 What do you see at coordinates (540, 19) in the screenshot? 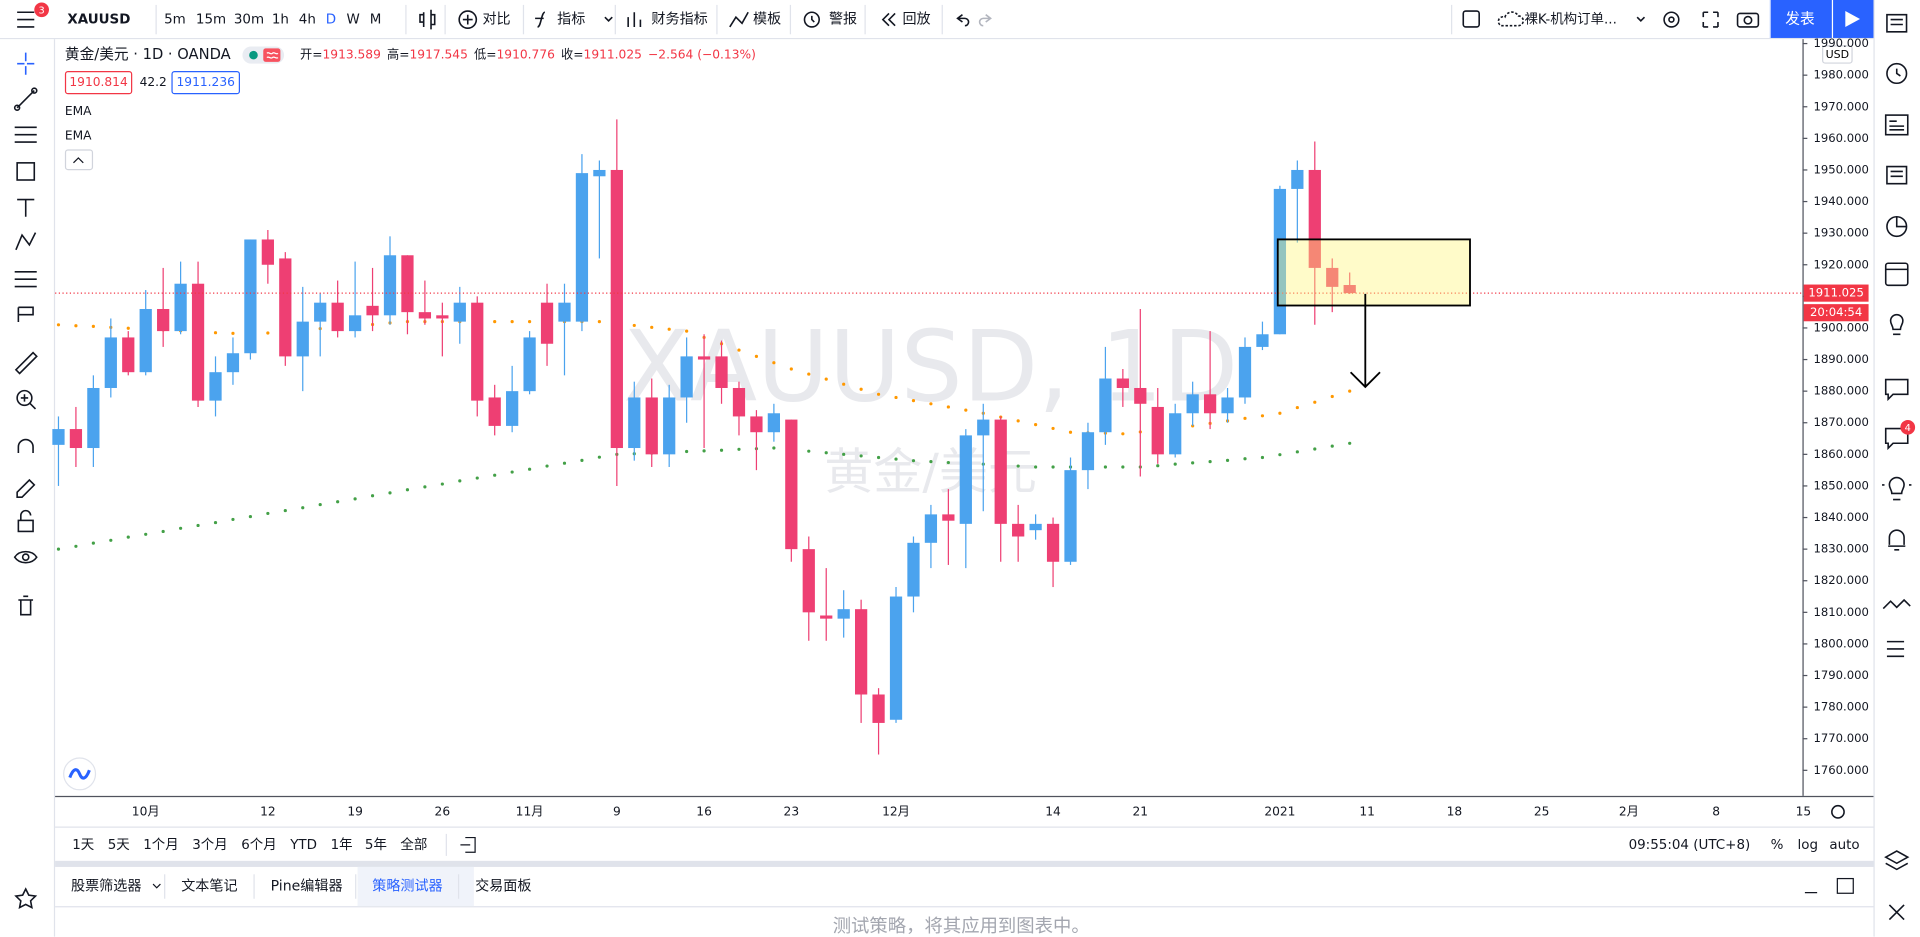
I see `indicator-icon` at bounding box center [540, 19].